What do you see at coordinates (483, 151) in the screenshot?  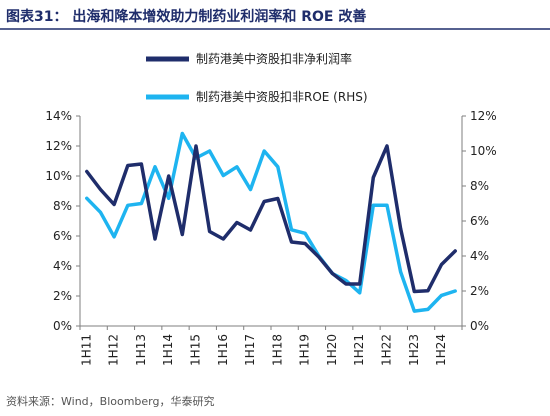 I see `right-y-tick-label: 10%` at bounding box center [483, 151].